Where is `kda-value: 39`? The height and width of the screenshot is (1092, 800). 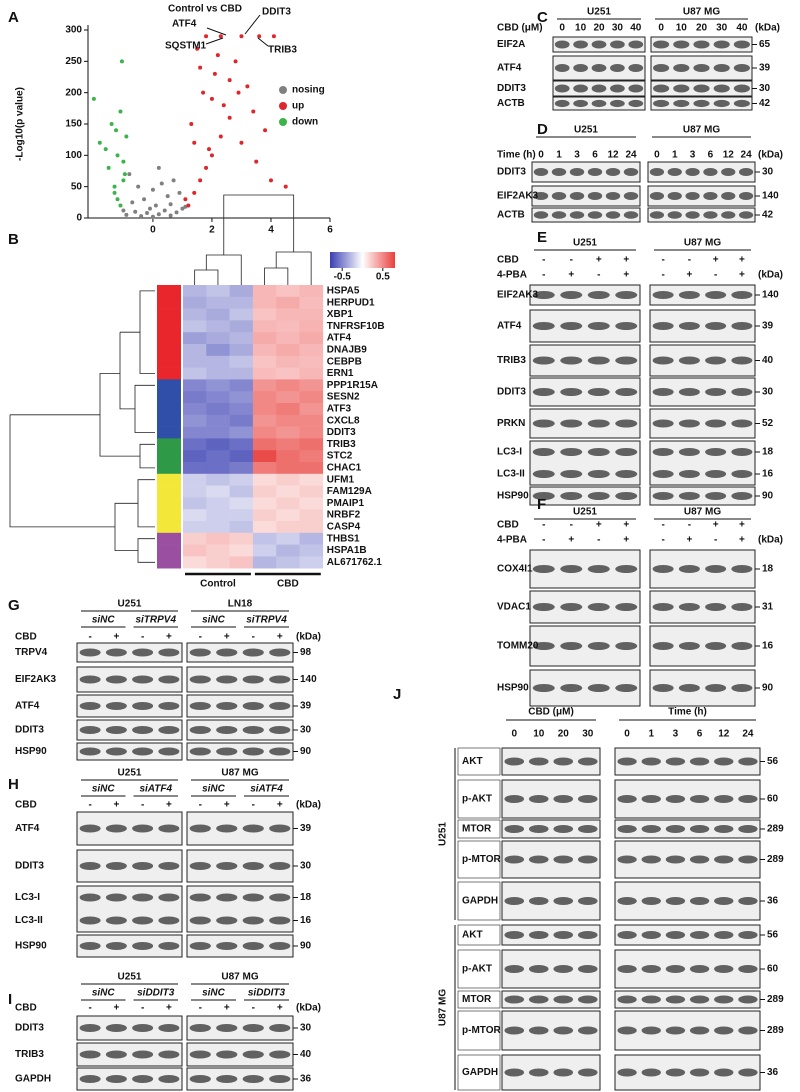 kda-value: 39 is located at coordinates (306, 706).